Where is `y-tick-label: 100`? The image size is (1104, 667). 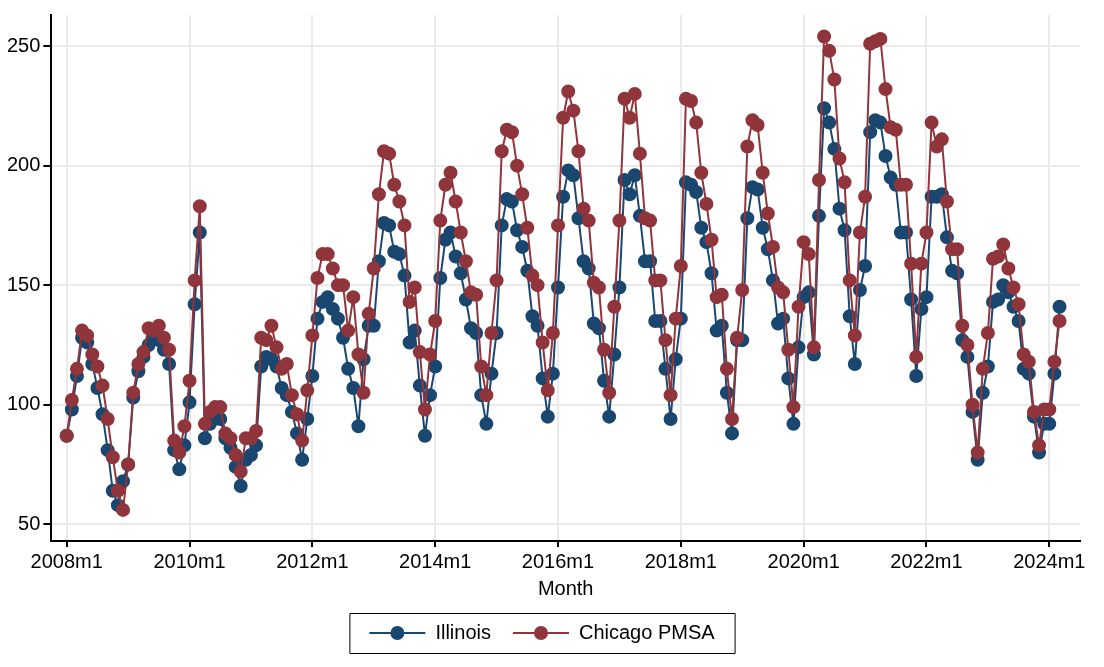
y-tick-label: 100 is located at coordinates (23, 403).